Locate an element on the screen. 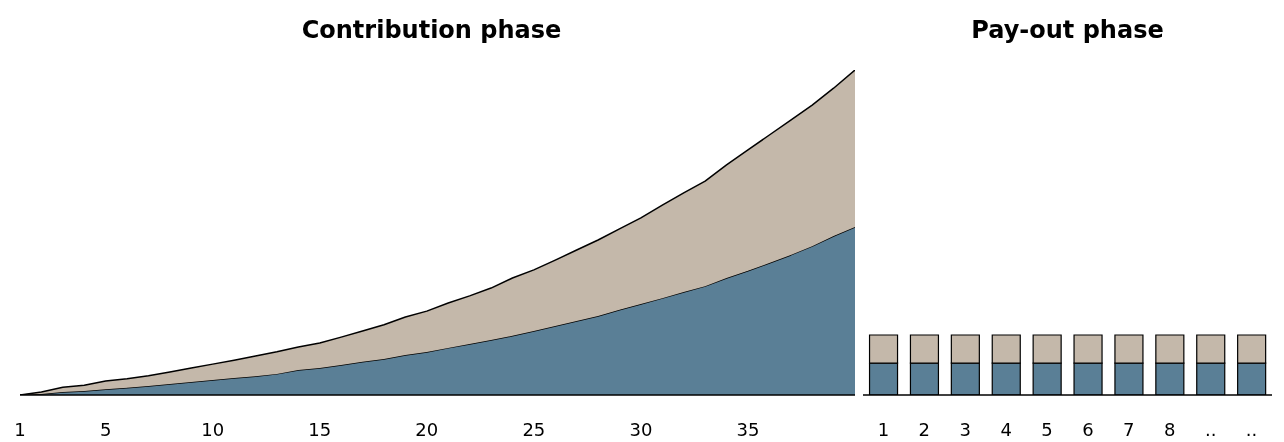 This screenshot has width=1284, height=442. x-tick-label: 20 is located at coordinates (427, 429).